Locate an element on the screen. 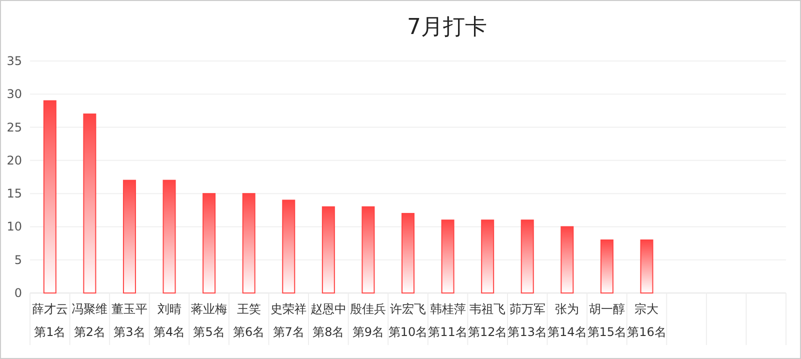 This screenshot has width=801, height=359. y-tick-label: 5 is located at coordinates (18, 259).